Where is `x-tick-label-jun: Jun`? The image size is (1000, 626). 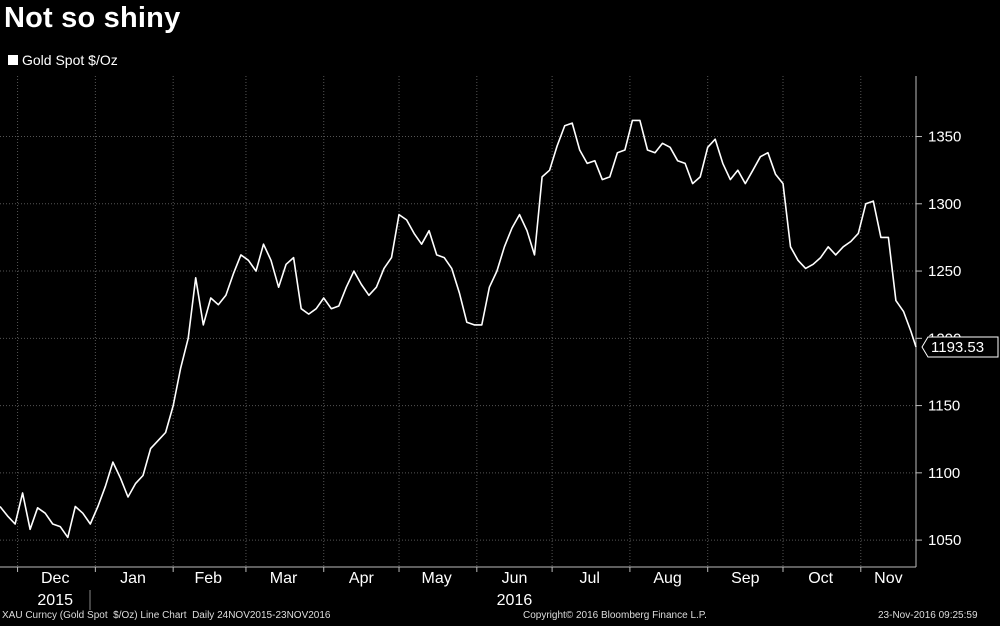
x-tick-label-jun: Jun is located at coordinates (515, 578).